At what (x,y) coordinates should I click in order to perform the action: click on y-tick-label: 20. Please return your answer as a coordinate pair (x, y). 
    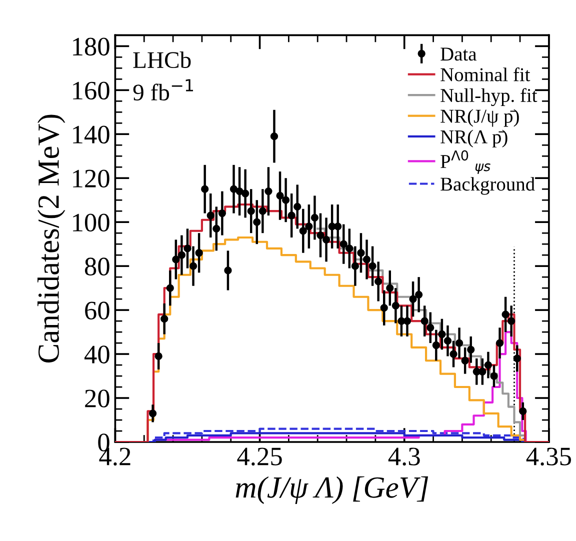
    Looking at the image, I should click on (97, 399).